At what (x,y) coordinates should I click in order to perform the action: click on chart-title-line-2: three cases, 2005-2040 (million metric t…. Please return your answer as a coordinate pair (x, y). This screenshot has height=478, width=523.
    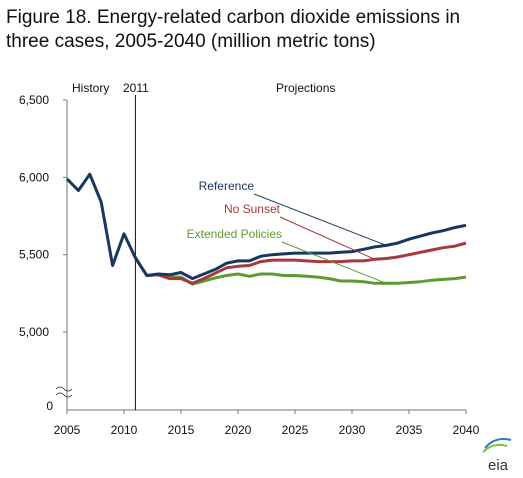
    Looking at the image, I should click on (191, 41).